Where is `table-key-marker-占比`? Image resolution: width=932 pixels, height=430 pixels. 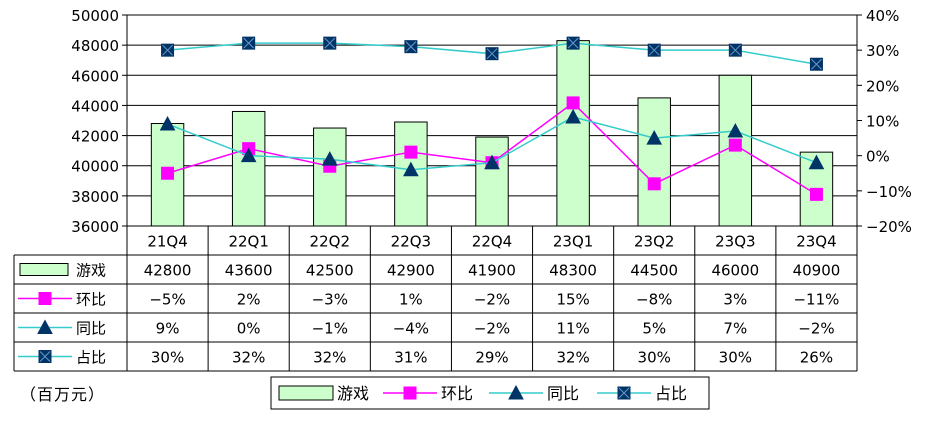
table-key-marker-占比 is located at coordinates (45, 356).